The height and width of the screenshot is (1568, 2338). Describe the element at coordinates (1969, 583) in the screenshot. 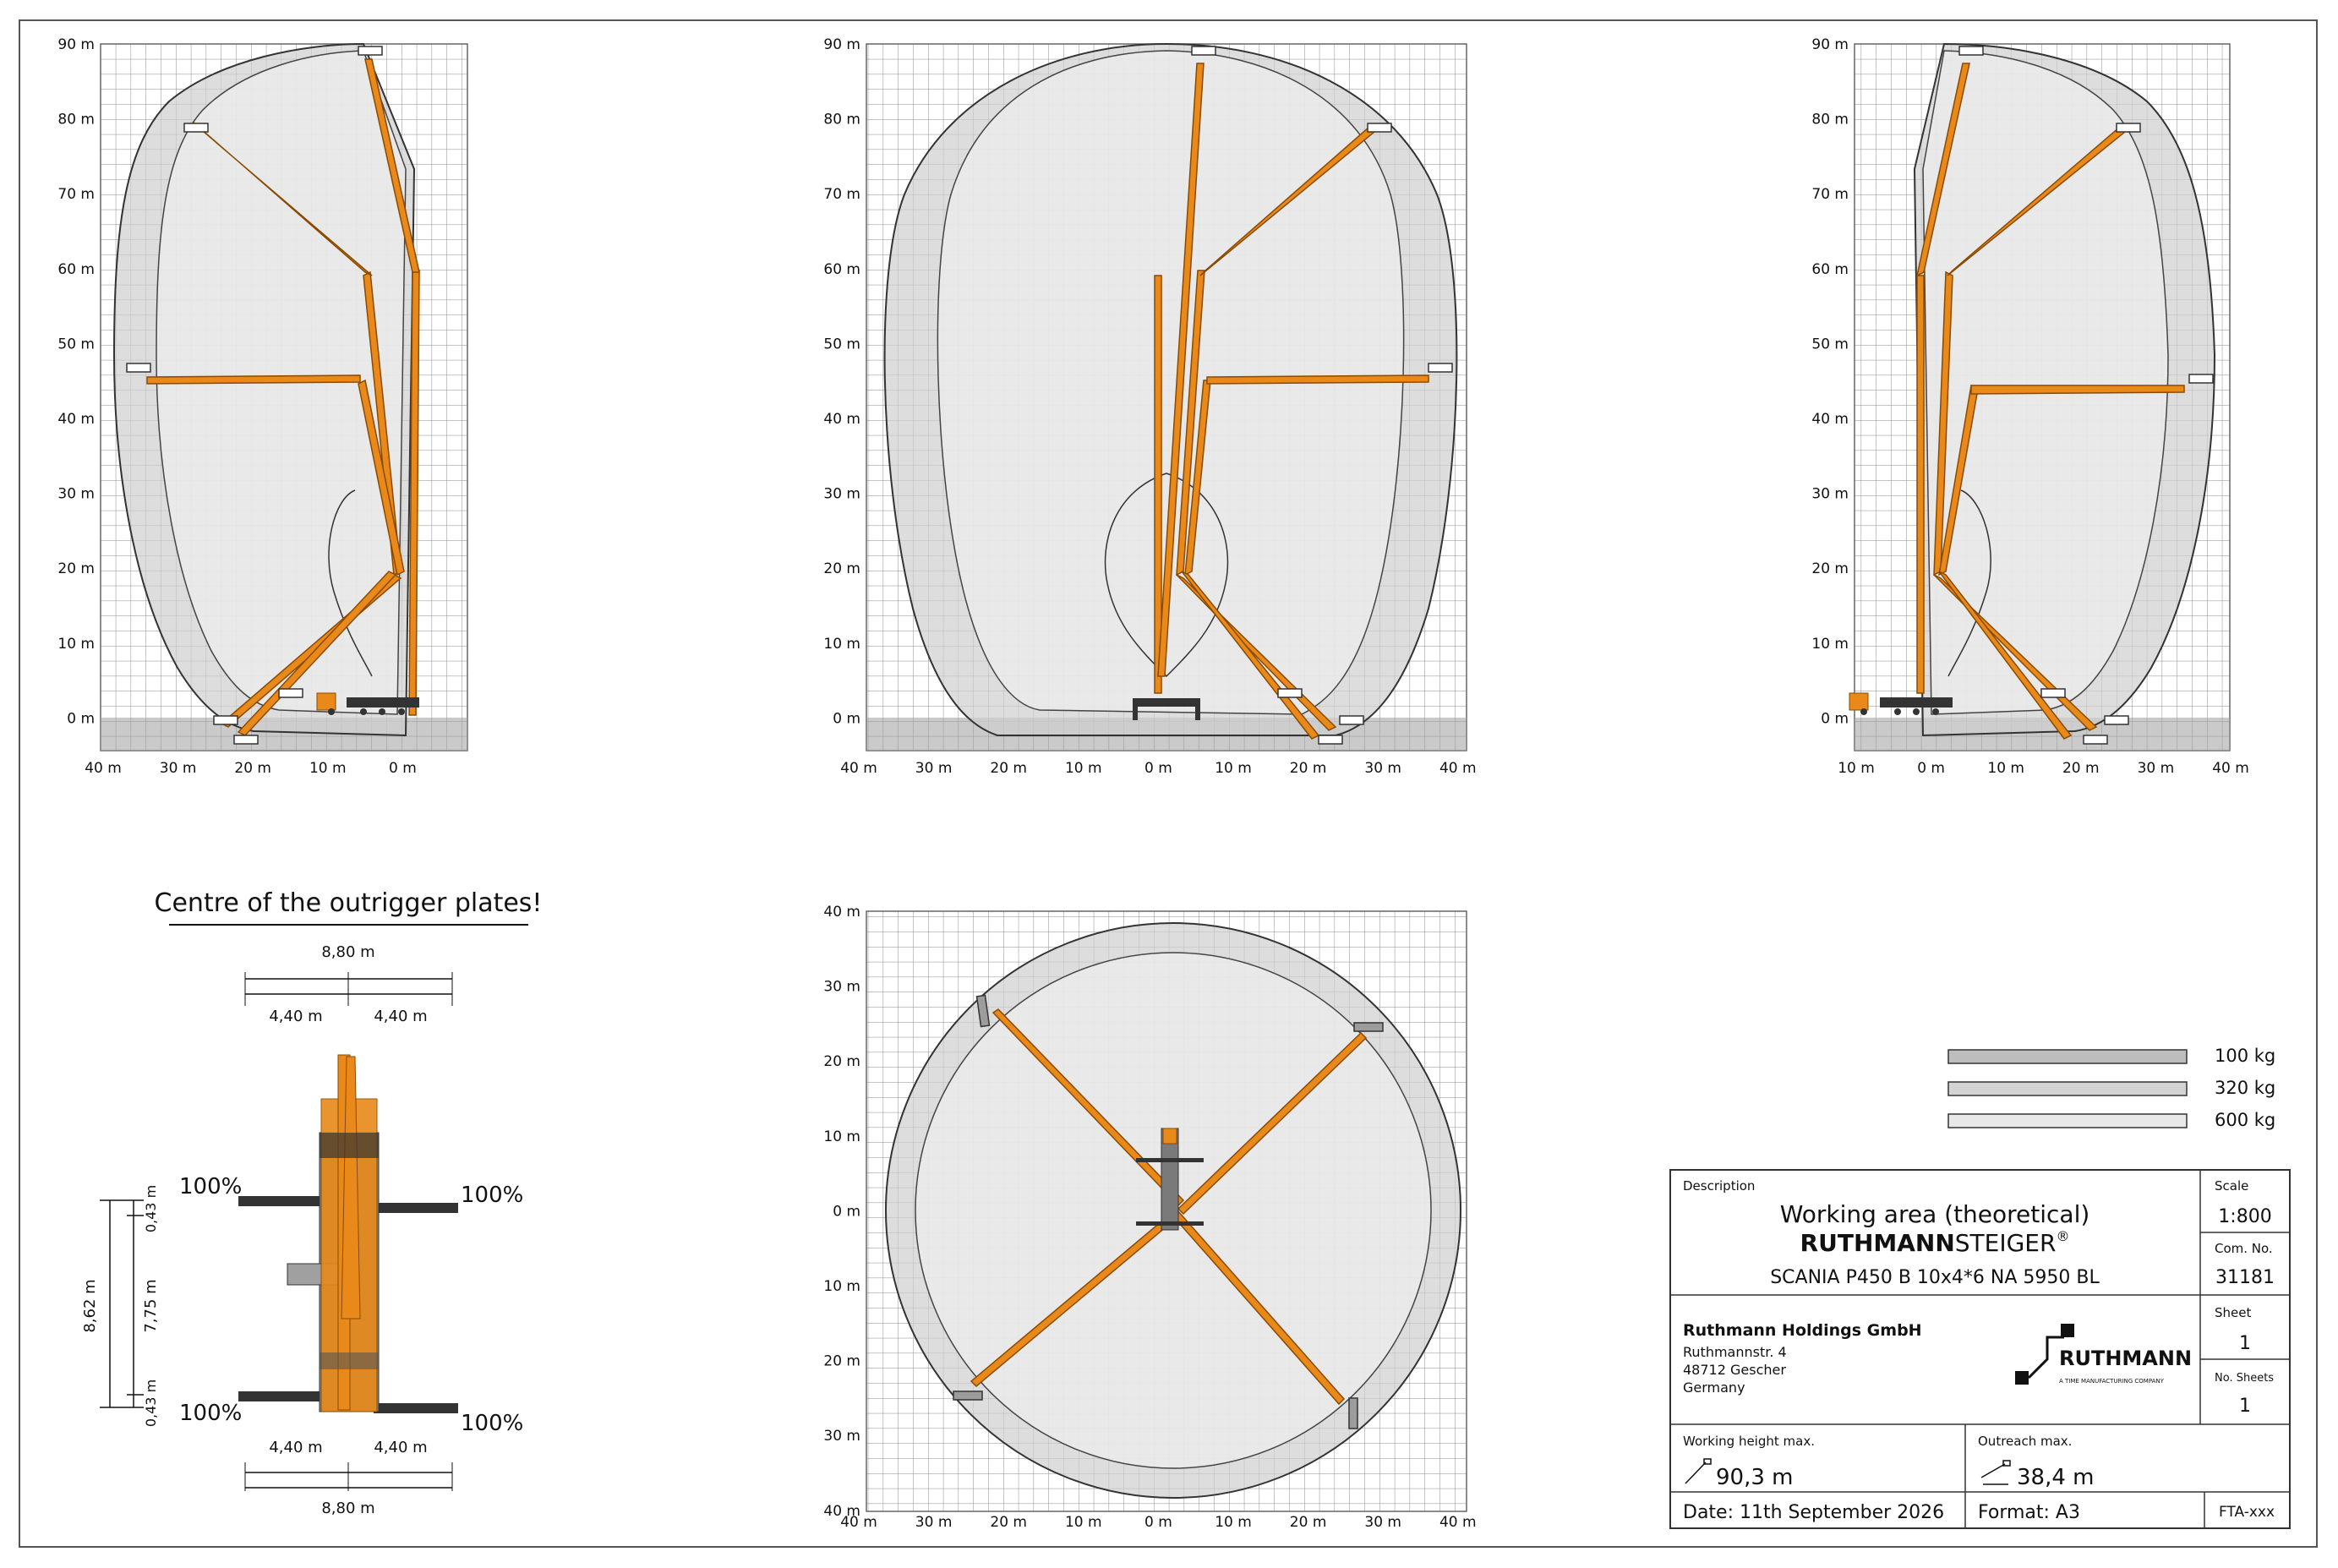

I see `inner-reach-curve` at that location.